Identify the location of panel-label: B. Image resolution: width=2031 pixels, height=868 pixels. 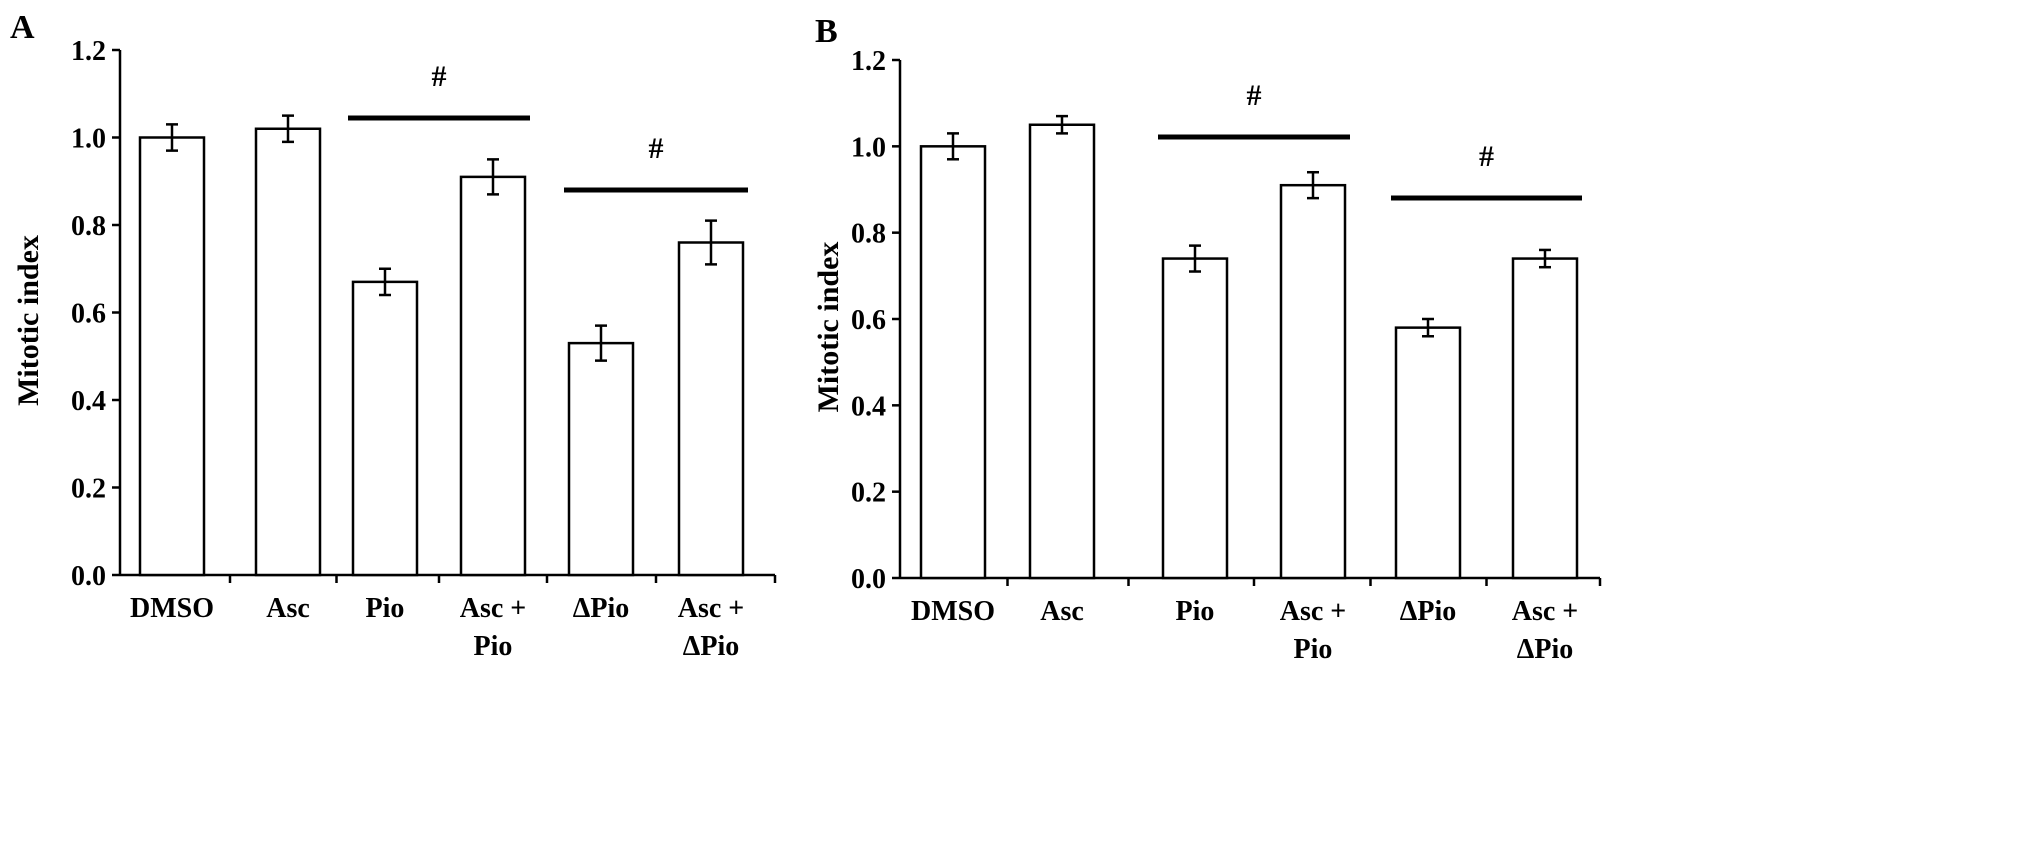
(826, 31).